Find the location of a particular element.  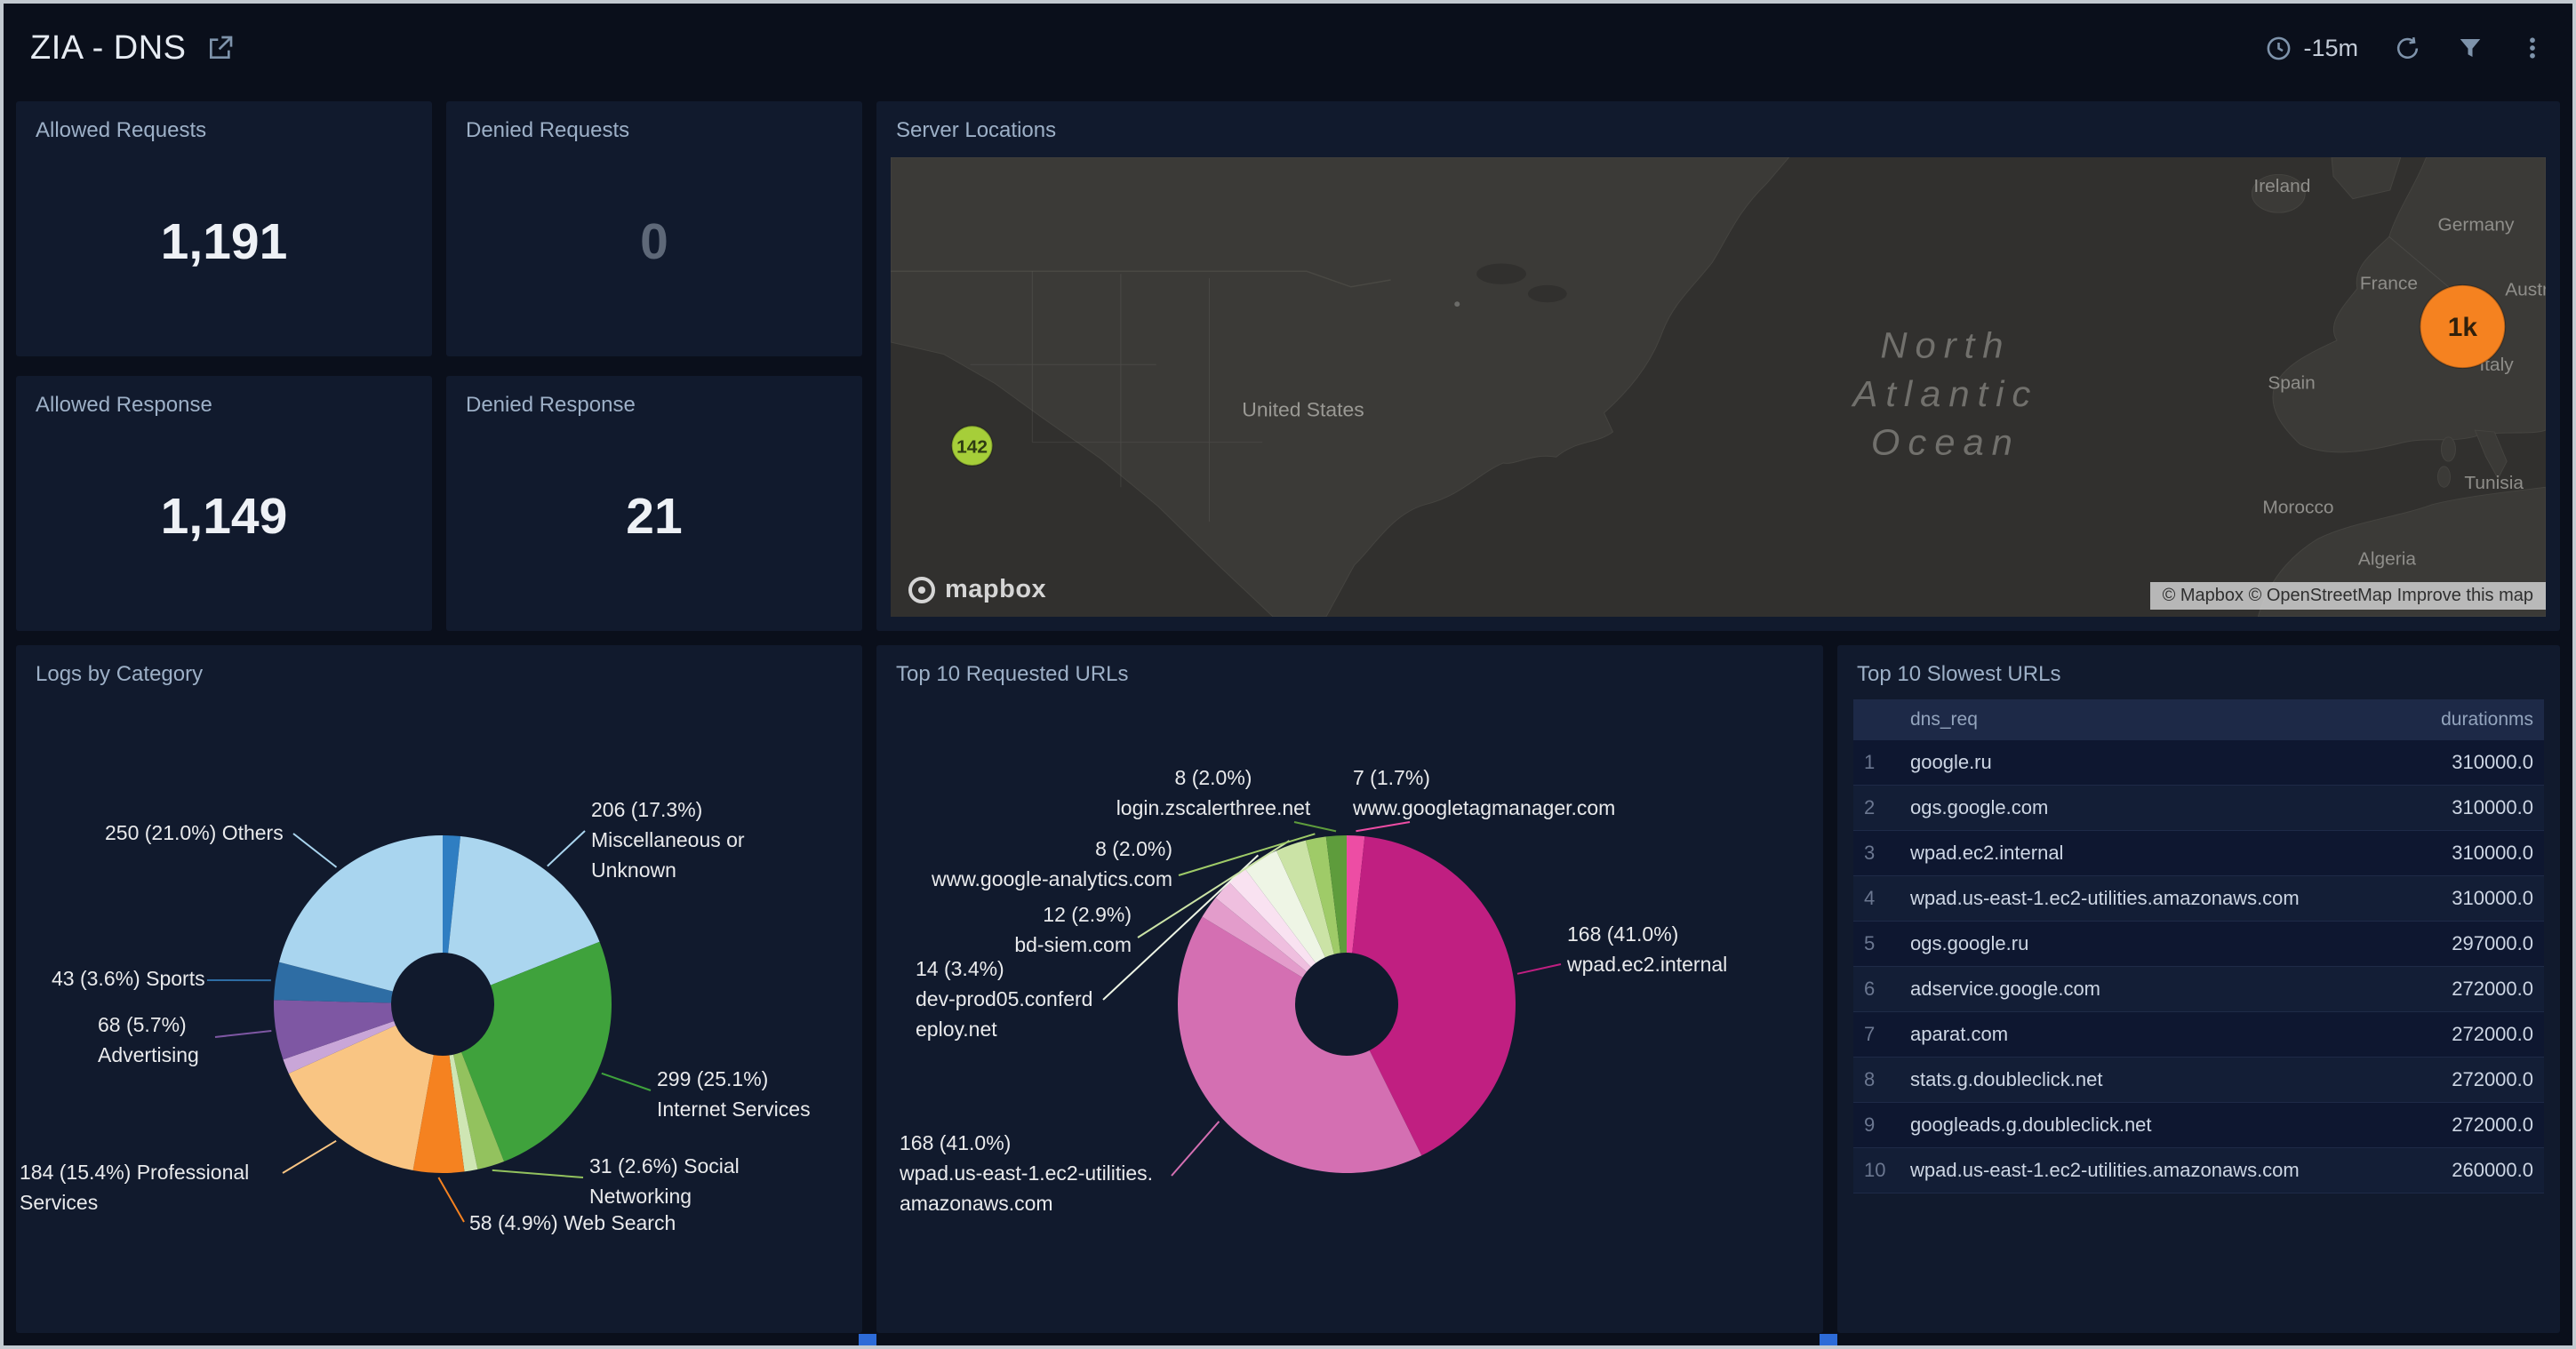

slice-label: wpad.us-east-1.ec2-utilities. is located at coordinates (1026, 1173).